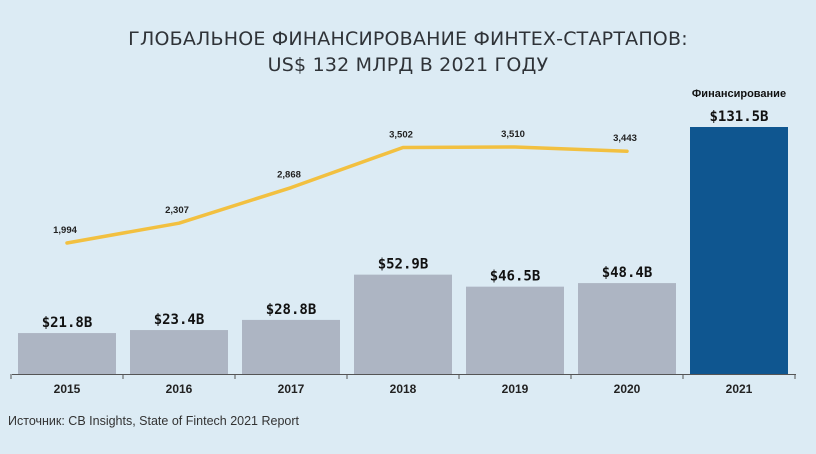  What do you see at coordinates (289, 175) in the screenshot?
I see `line-point-label-2017: 2,868` at bounding box center [289, 175].